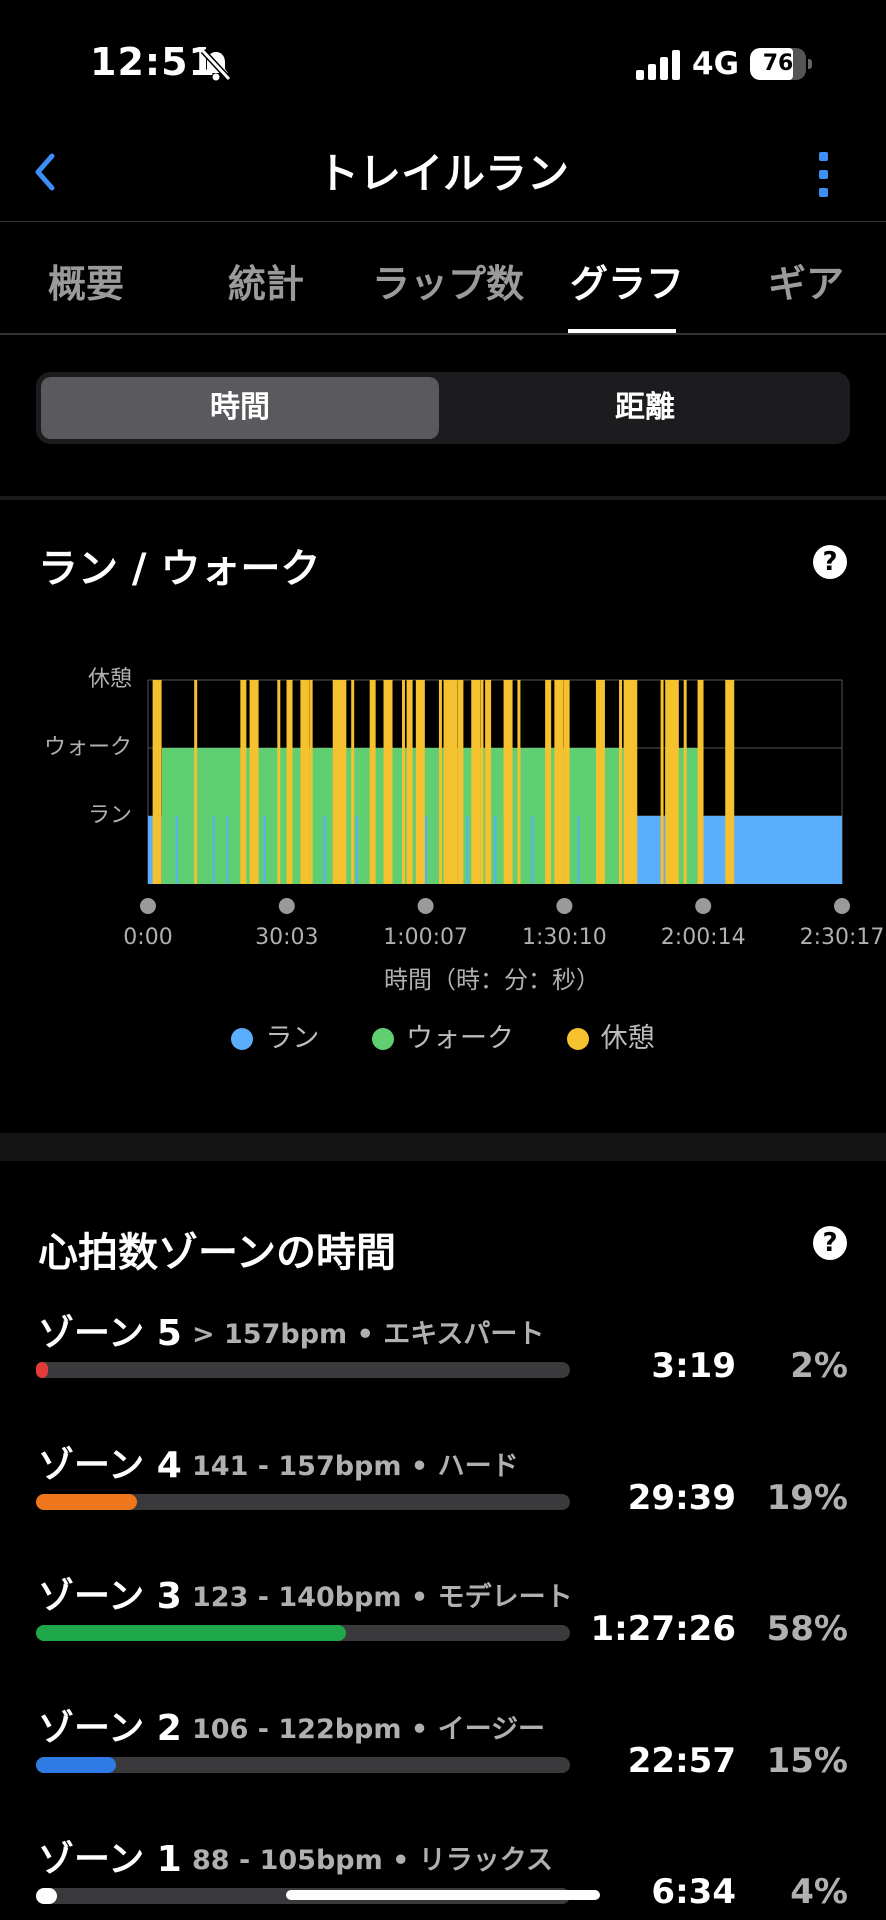 Image resolution: width=886 pixels, height=1920 pixels. What do you see at coordinates (355, 1466) in the screenshot?
I see `zone-detail: 141 - 157bpm • ハード` at bounding box center [355, 1466].